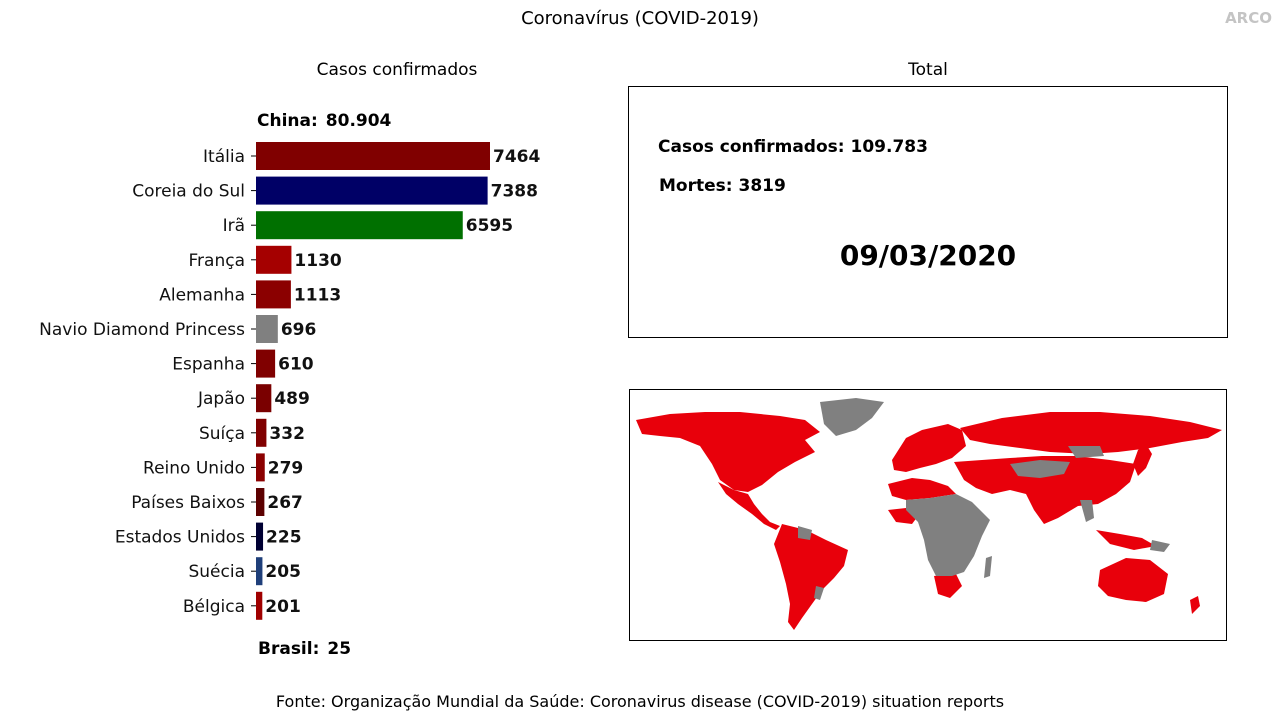 The width and height of the screenshot is (1280, 720). What do you see at coordinates (358, 121) in the screenshot?
I see `china-value: 80.904` at bounding box center [358, 121].